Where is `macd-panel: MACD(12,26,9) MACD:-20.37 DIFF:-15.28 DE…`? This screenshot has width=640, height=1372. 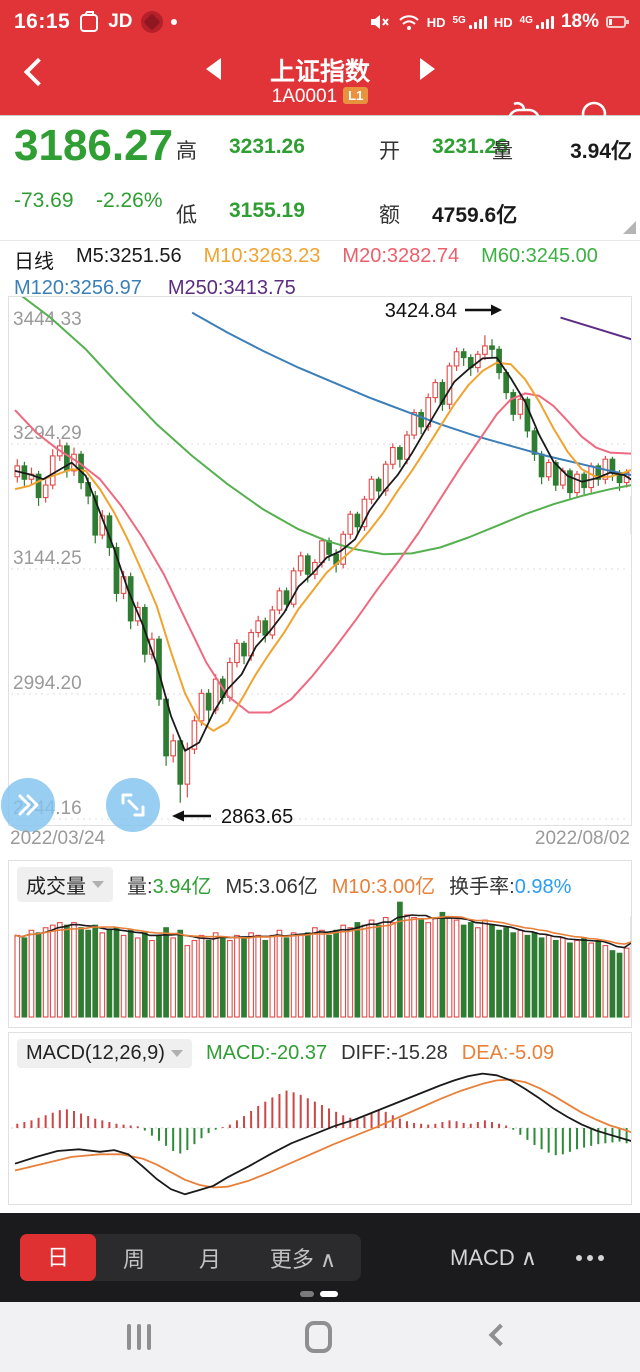 macd-panel: MACD(12,26,9) MACD:-20.37 DIFF:-15.28 DE… is located at coordinates (320, 1118).